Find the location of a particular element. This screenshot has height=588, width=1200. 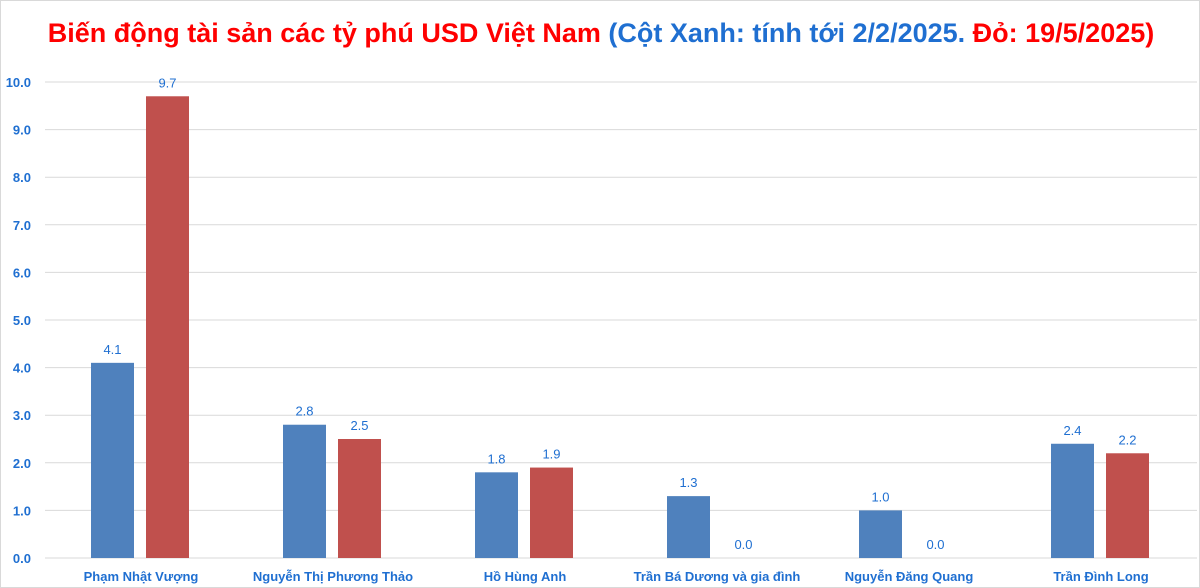

x-tick-label: Hồ Hùng Anh is located at coordinates (525, 576).